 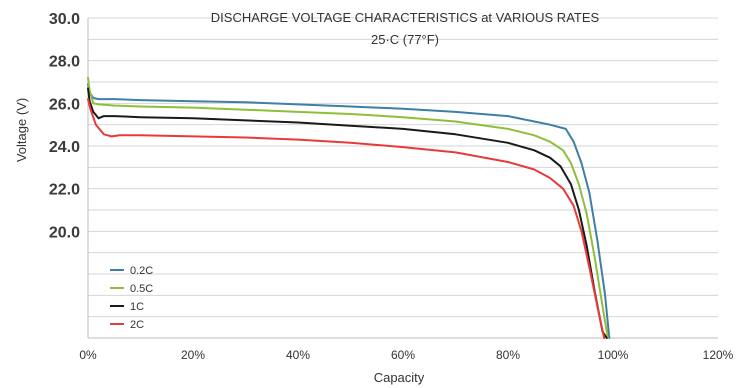 What do you see at coordinates (64, 232) in the screenshot?
I see `y-tick-label: 20.0` at bounding box center [64, 232].